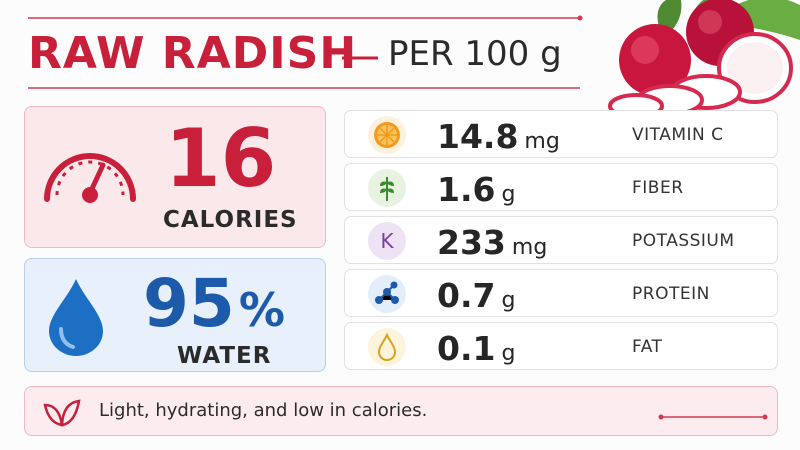  What do you see at coordinates (561, 293) in the screenshot?
I see `nutrient-row: 0.7 g PROTEIN` at bounding box center [561, 293].